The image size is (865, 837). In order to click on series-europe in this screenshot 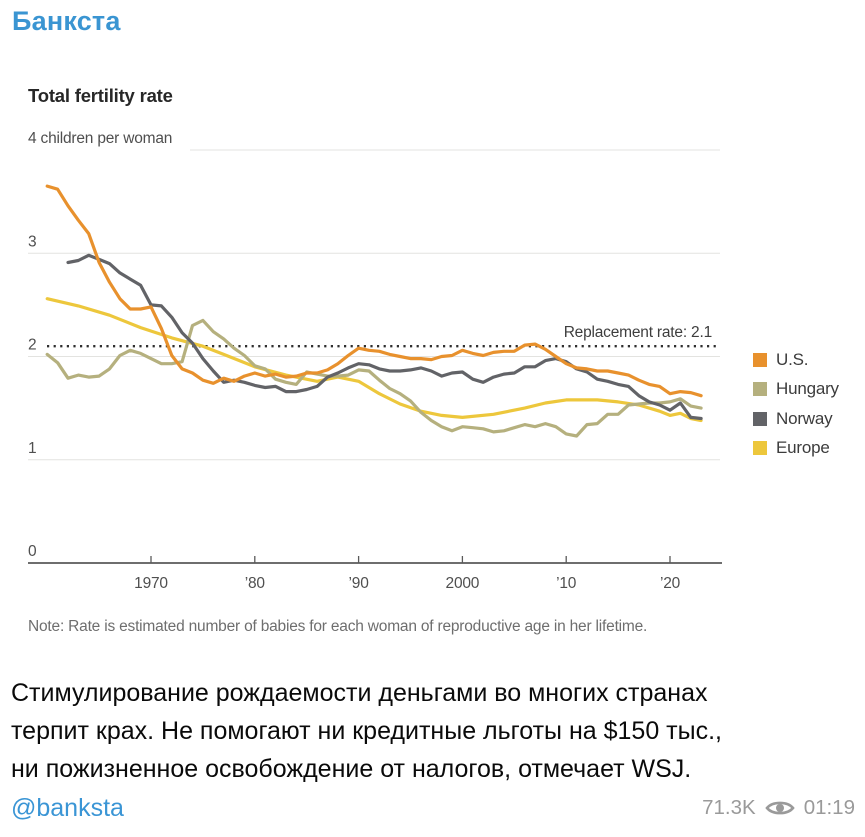, I will do `click(374, 360)`.